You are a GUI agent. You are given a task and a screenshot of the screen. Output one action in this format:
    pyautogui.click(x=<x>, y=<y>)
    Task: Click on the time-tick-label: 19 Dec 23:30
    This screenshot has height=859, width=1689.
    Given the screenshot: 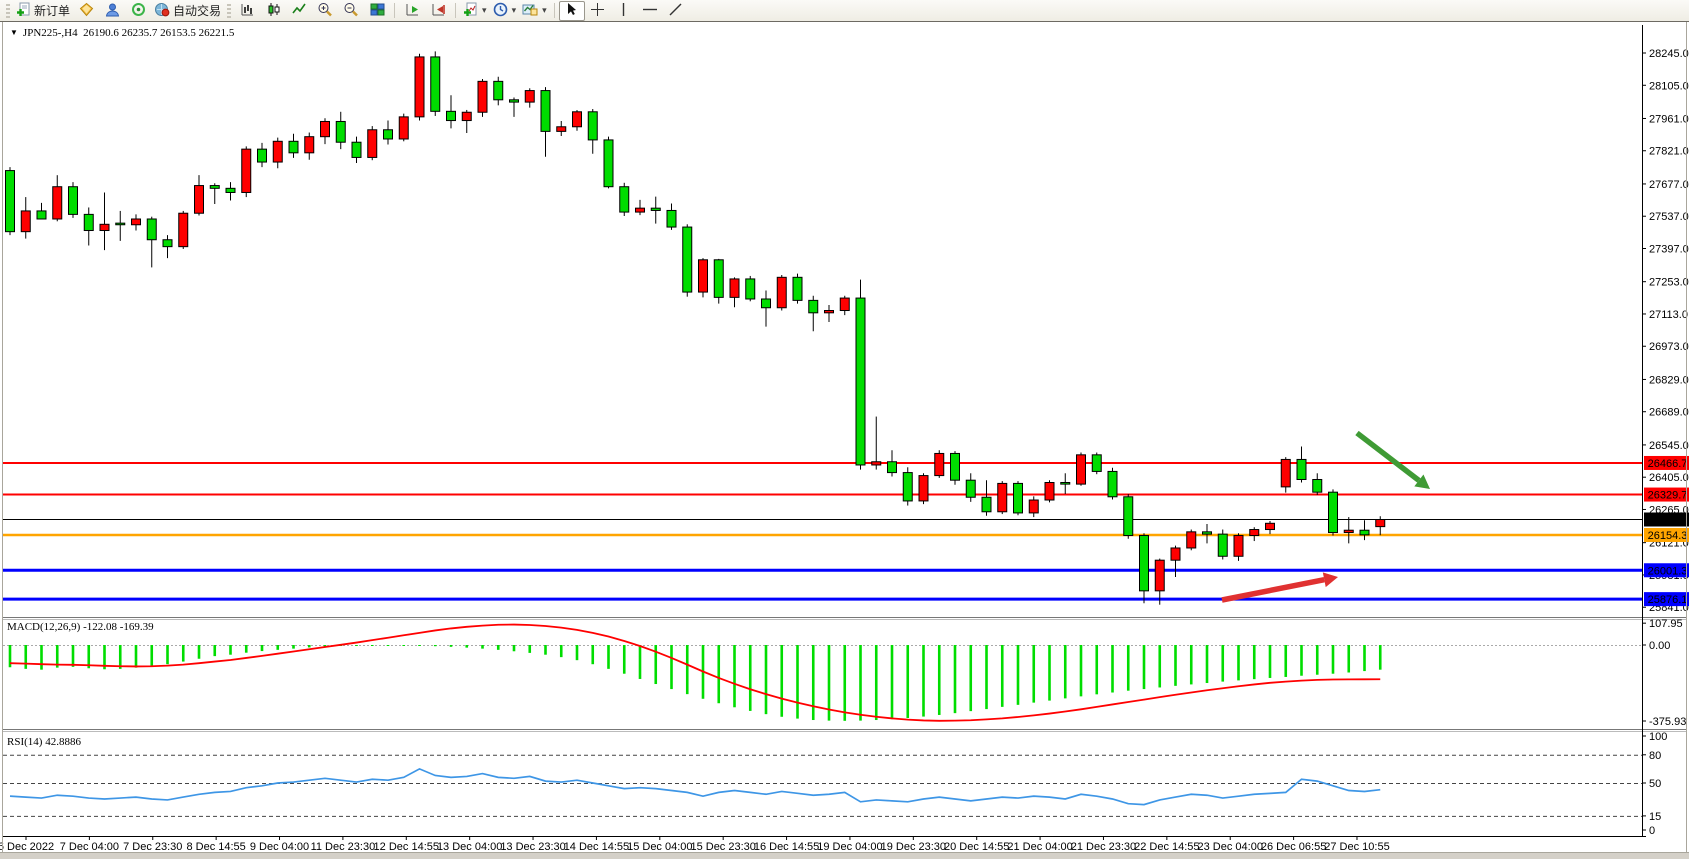 What is the action you would take?
    pyautogui.click(x=913, y=847)
    